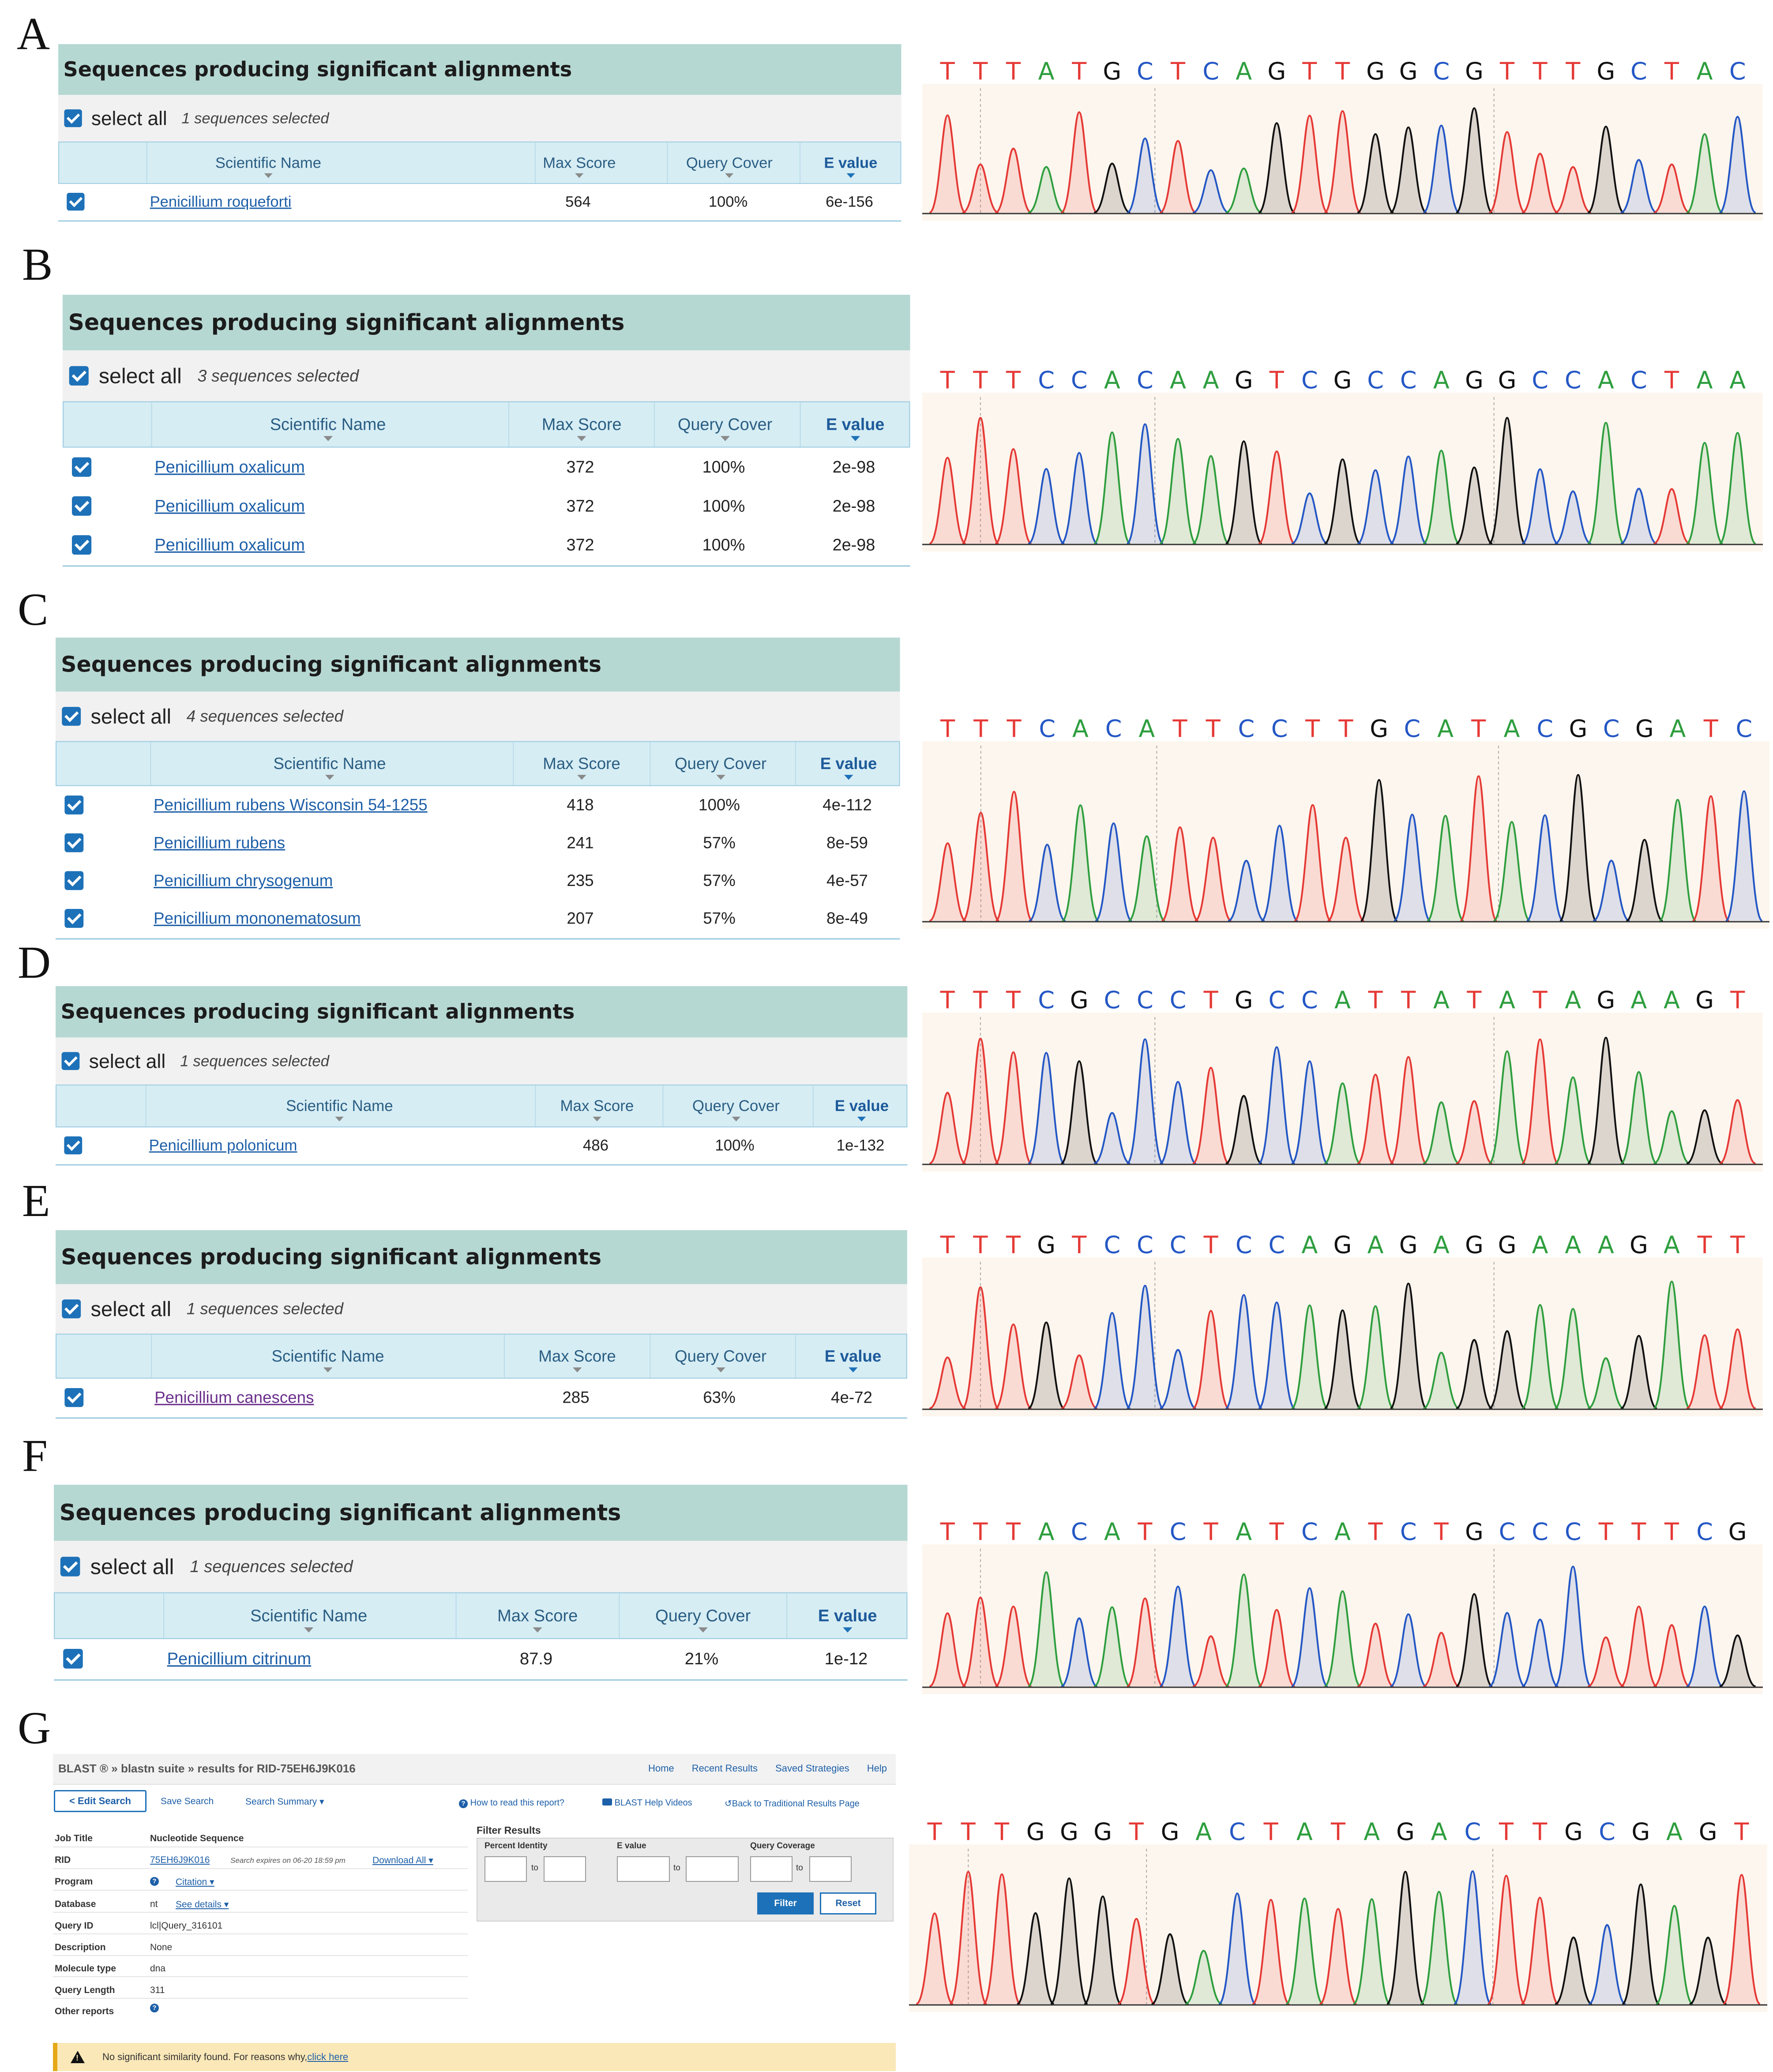 Image resolution: width=1773 pixels, height=2072 pixels. Describe the element at coordinates (291, 805) in the screenshot. I see `scientific-name-link: Penicillium rubens Wisconsin 54-1255` at that location.